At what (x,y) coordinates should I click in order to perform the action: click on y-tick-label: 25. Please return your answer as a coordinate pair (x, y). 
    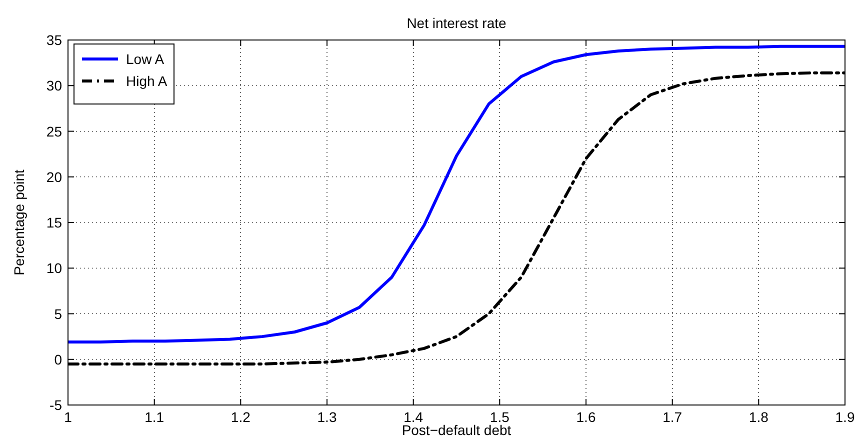
    Looking at the image, I should click on (54, 131).